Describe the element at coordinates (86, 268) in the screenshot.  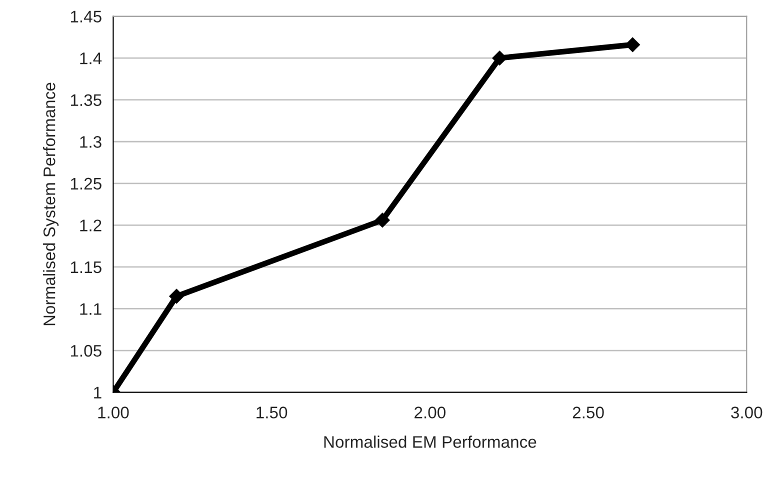
I see `y-tick-label: 1.15` at that location.